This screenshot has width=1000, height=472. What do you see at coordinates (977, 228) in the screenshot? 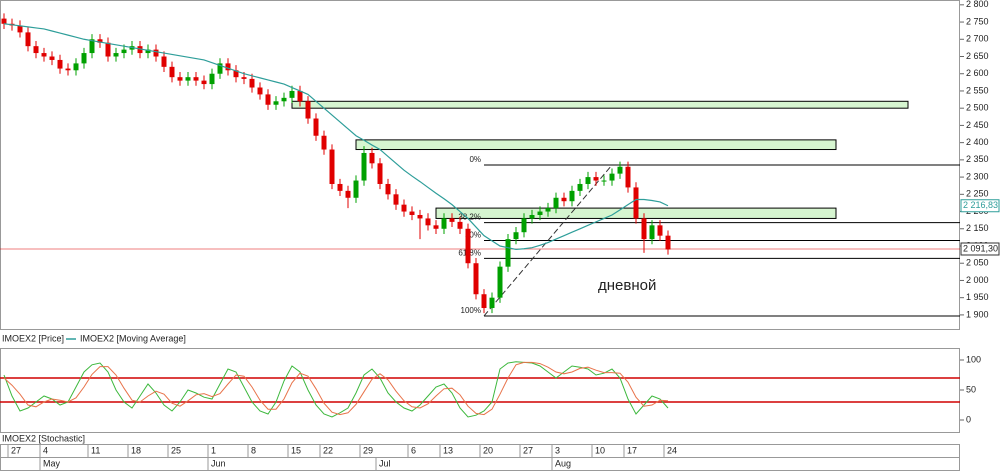
I see `y-tick-label: 2 150` at bounding box center [977, 228].